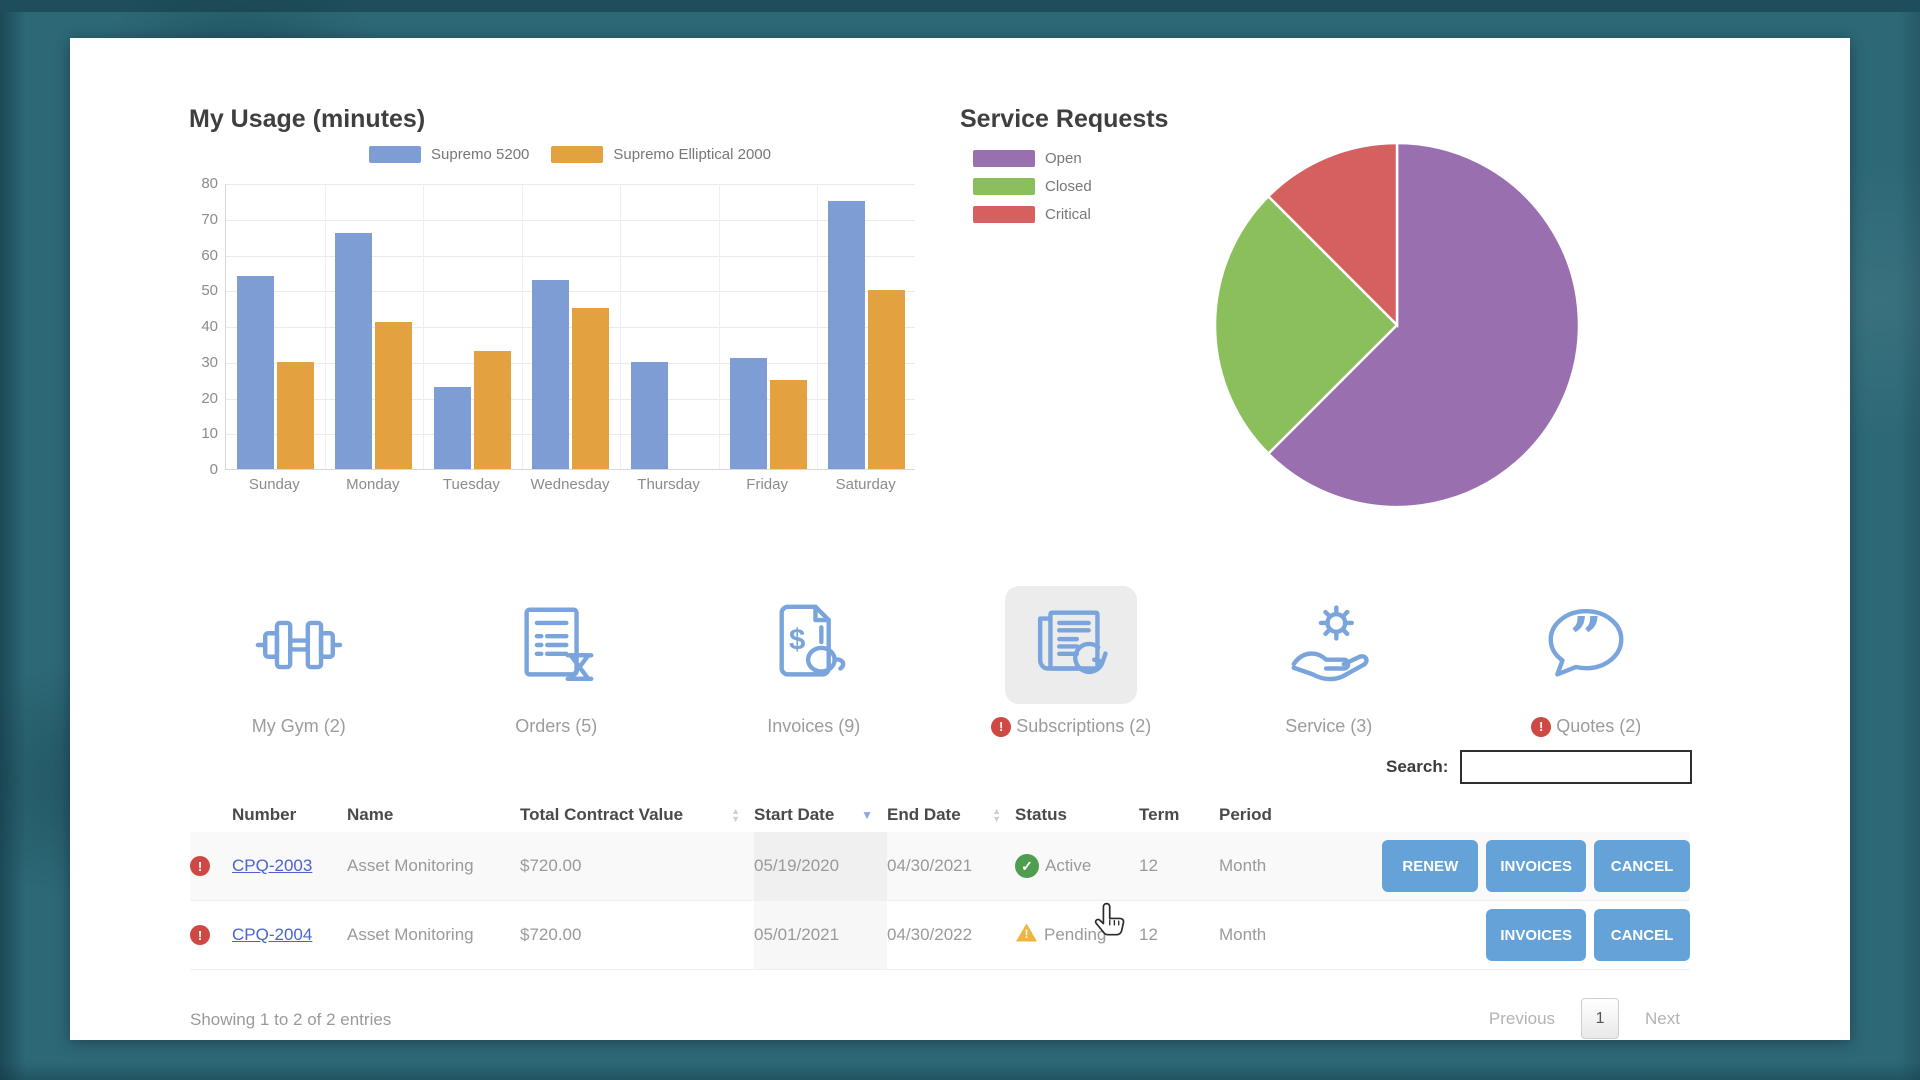  Describe the element at coordinates (820, 935) in the screenshot. I see `row-start-date-cell: 05/01/2021` at that location.